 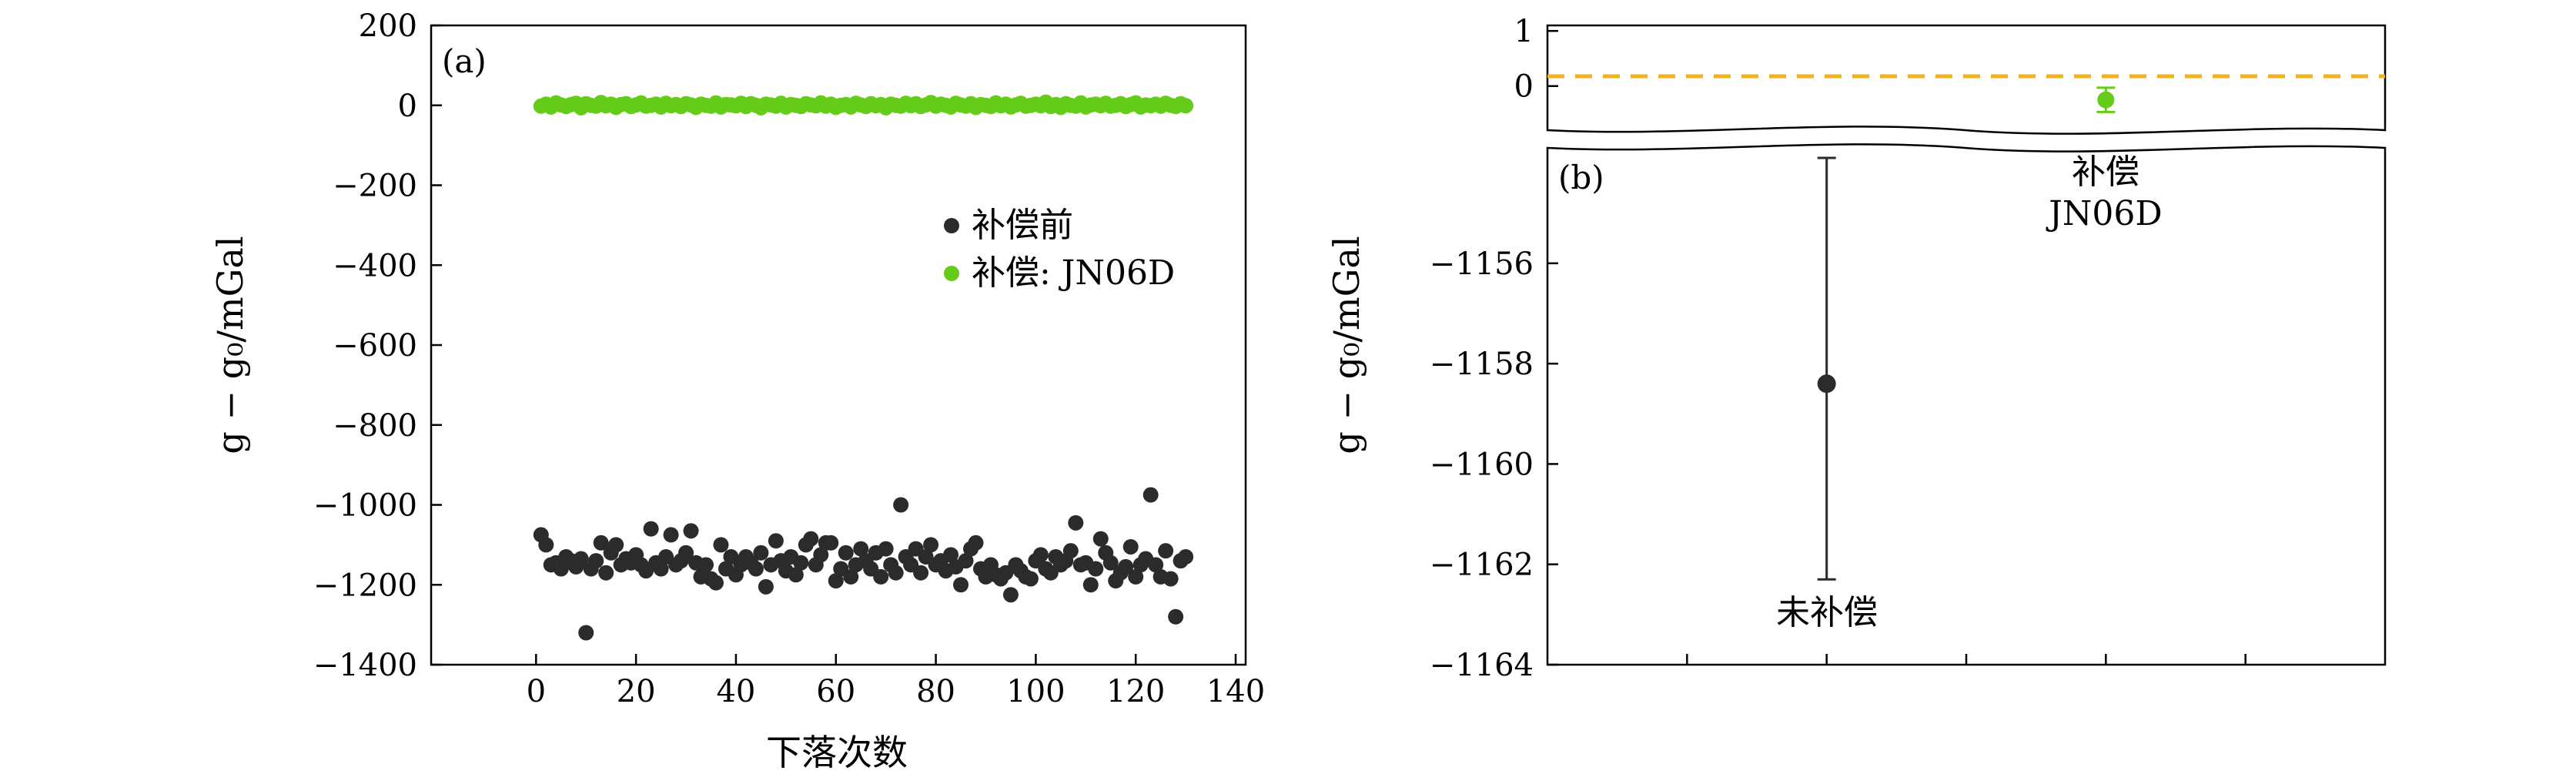 I want to click on x-tick-label: 100, so click(x=1035, y=692).